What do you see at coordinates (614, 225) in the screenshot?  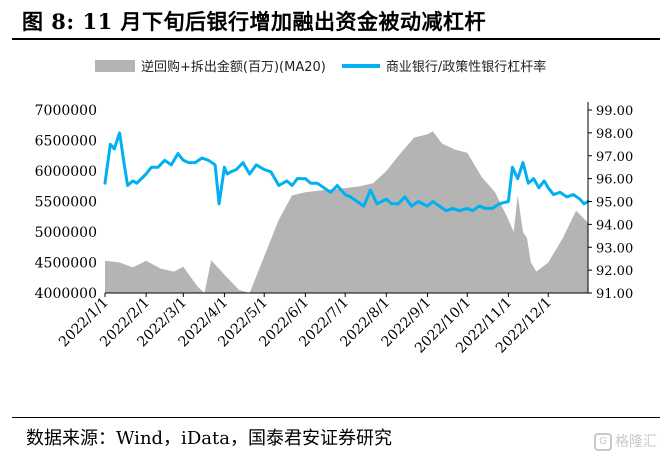 I see `y-right-tick-label: 94.00` at bounding box center [614, 225].